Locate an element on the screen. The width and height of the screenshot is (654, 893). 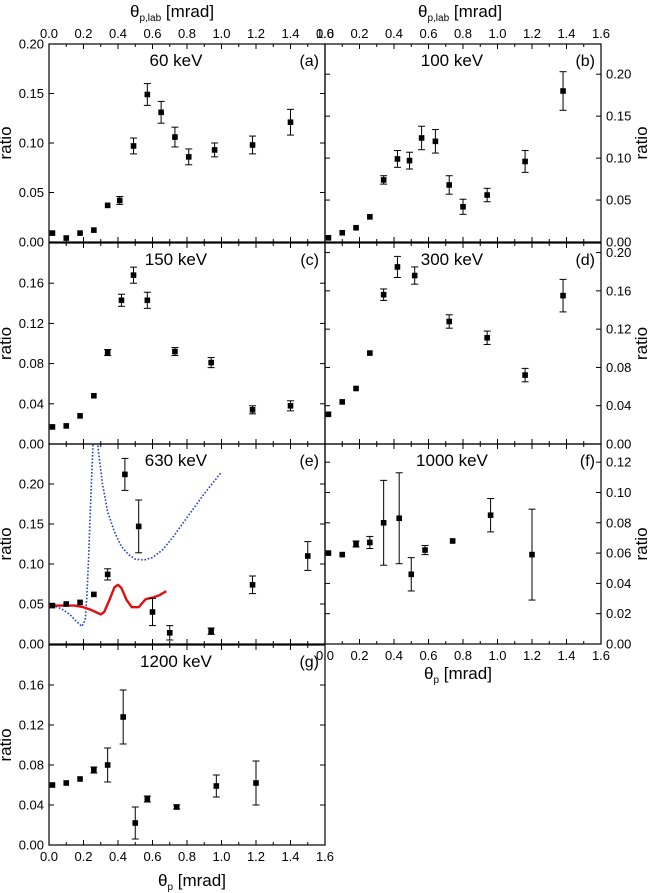
top-axis-title-right: θp,lab [mrad] is located at coordinates (460, 13).